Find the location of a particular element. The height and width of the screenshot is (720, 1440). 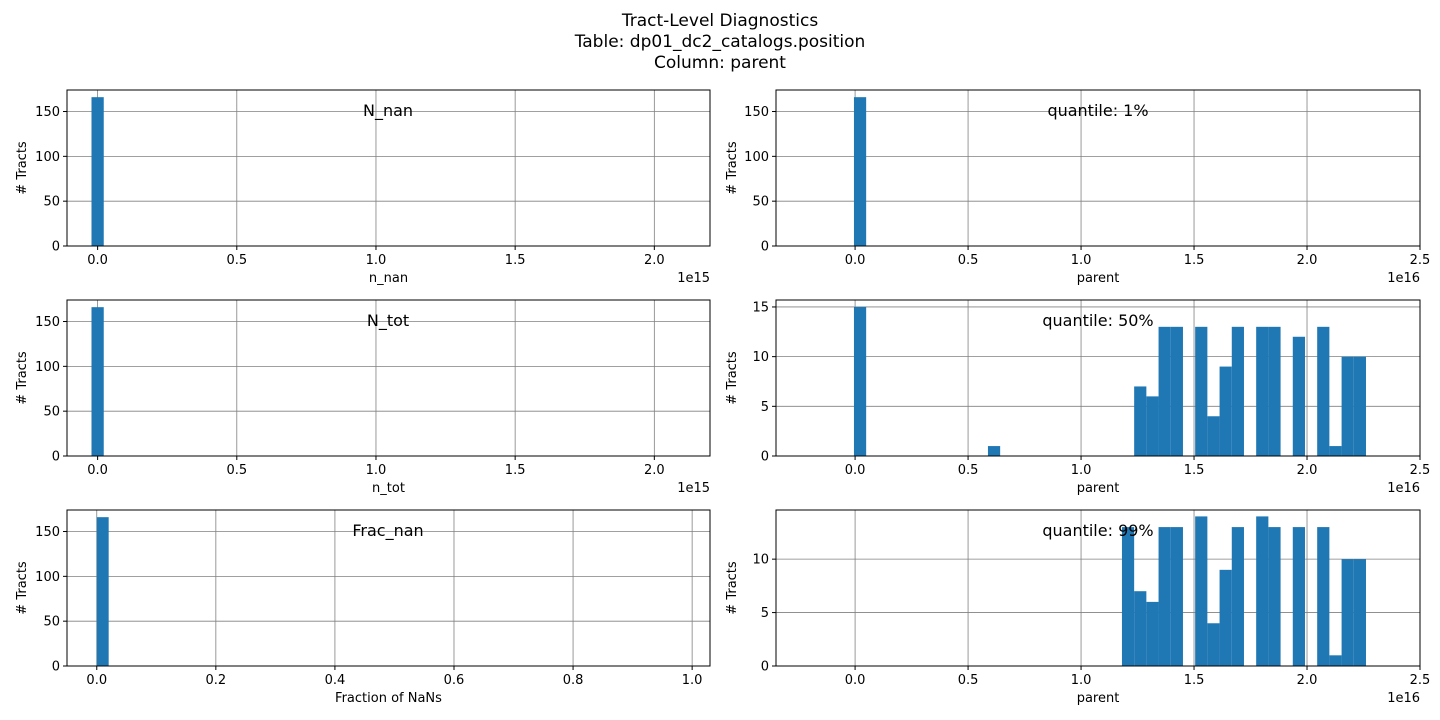

figure-title-line-1: Tract-Level Diagnostics is located at coordinates (720, 21).